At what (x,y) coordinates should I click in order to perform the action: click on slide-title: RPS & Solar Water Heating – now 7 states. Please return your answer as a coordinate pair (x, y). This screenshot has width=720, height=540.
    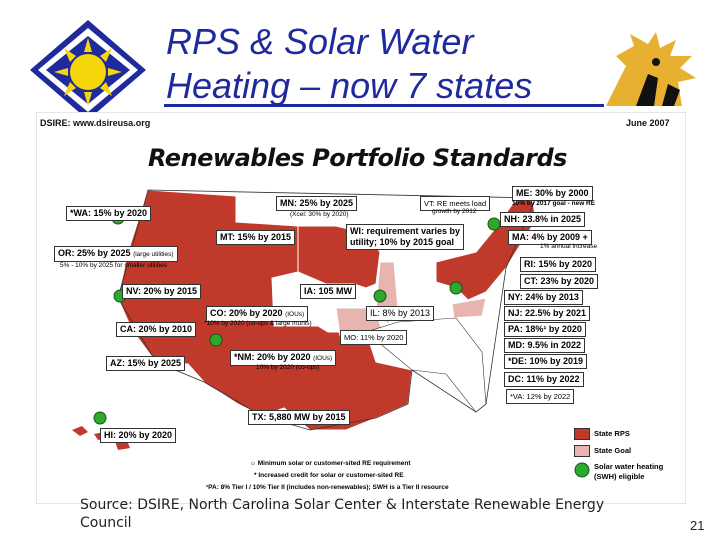
    Looking at the image, I should click on (349, 64).